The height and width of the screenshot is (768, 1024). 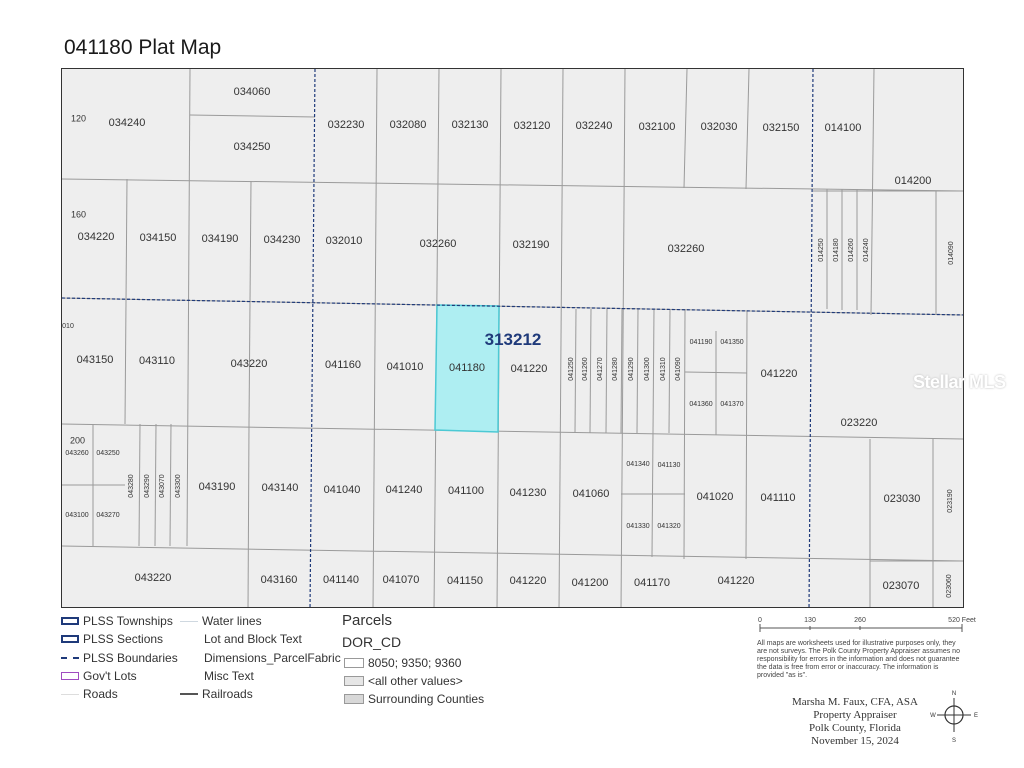 What do you see at coordinates (110, 676) in the screenshot?
I see `legend-label: Gov't Lots` at bounding box center [110, 676].